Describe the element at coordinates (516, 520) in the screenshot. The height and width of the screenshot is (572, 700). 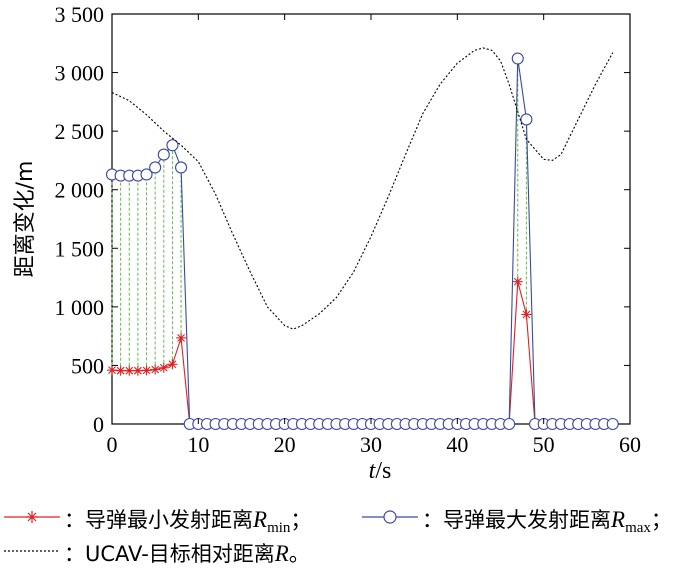
I see `legend-max-text: ：导弹最大发射距离` at that location.